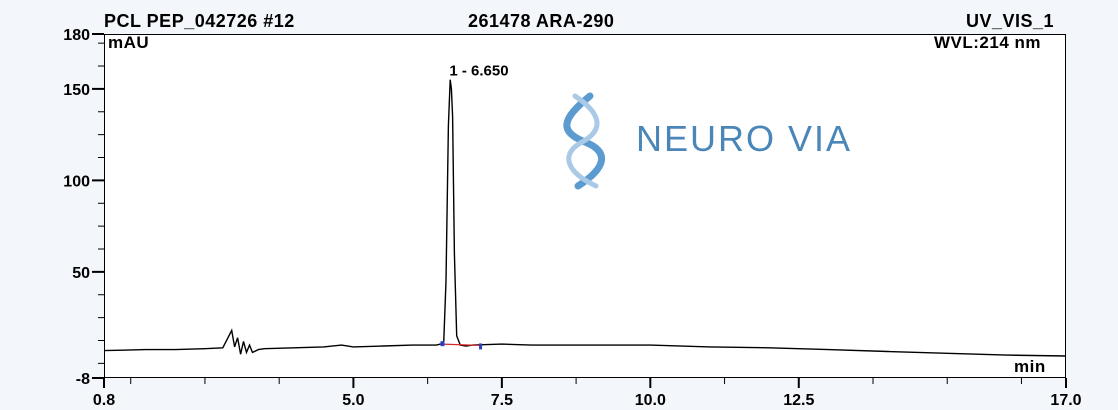  I want to click on peak-start-marker, so click(442, 344).